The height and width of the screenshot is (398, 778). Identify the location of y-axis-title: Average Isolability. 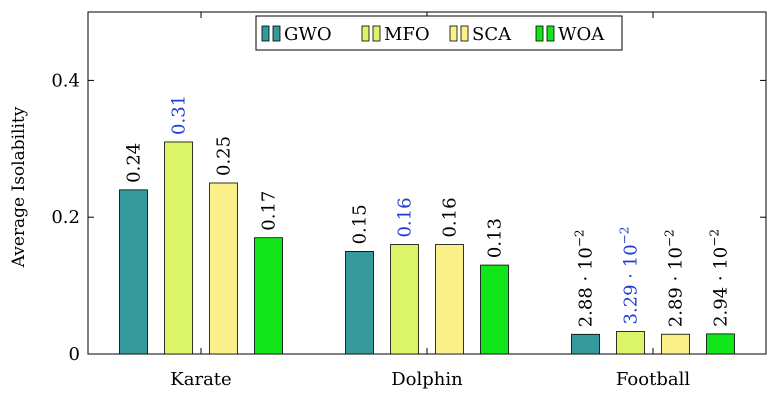
(19, 187).